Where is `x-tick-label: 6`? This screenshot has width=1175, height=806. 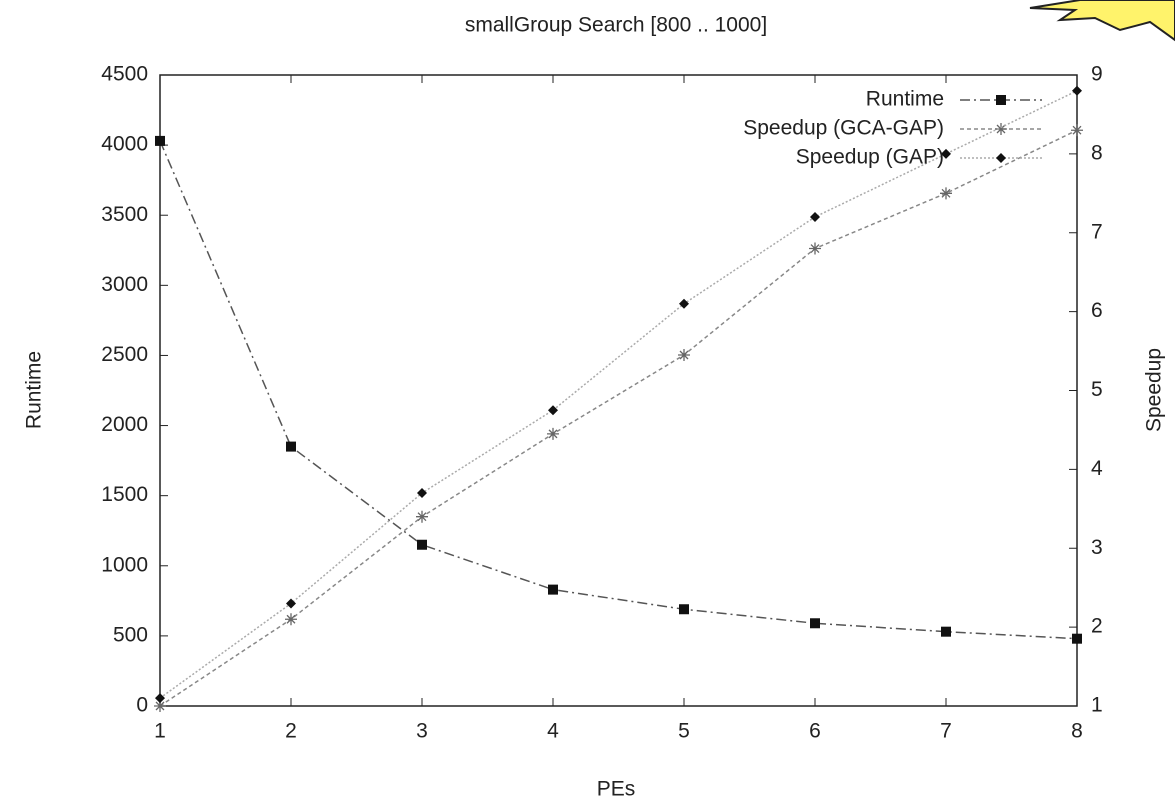
x-tick-label: 6 is located at coordinates (815, 731).